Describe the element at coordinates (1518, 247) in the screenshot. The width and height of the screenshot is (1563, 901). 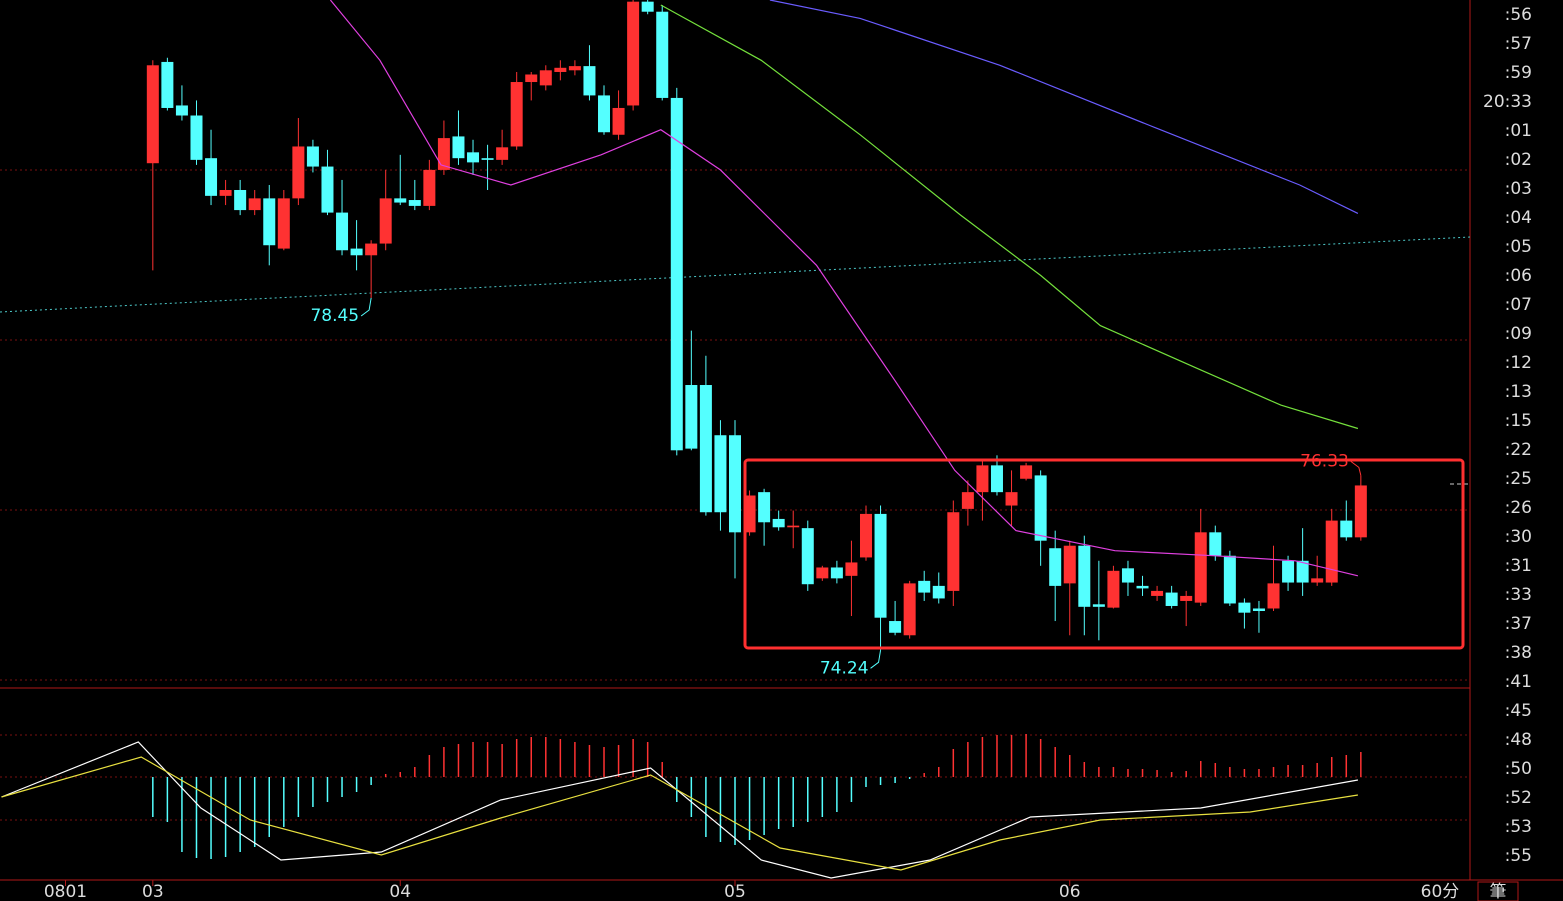
I see `right-axis-label: :05` at that location.